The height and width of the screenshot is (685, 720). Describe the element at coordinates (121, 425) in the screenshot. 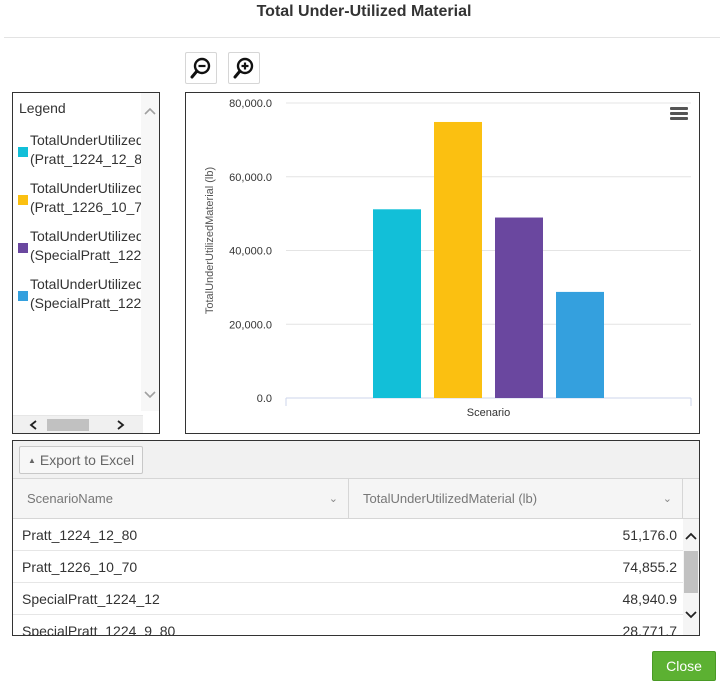

I see `chevron-right-icon` at that location.